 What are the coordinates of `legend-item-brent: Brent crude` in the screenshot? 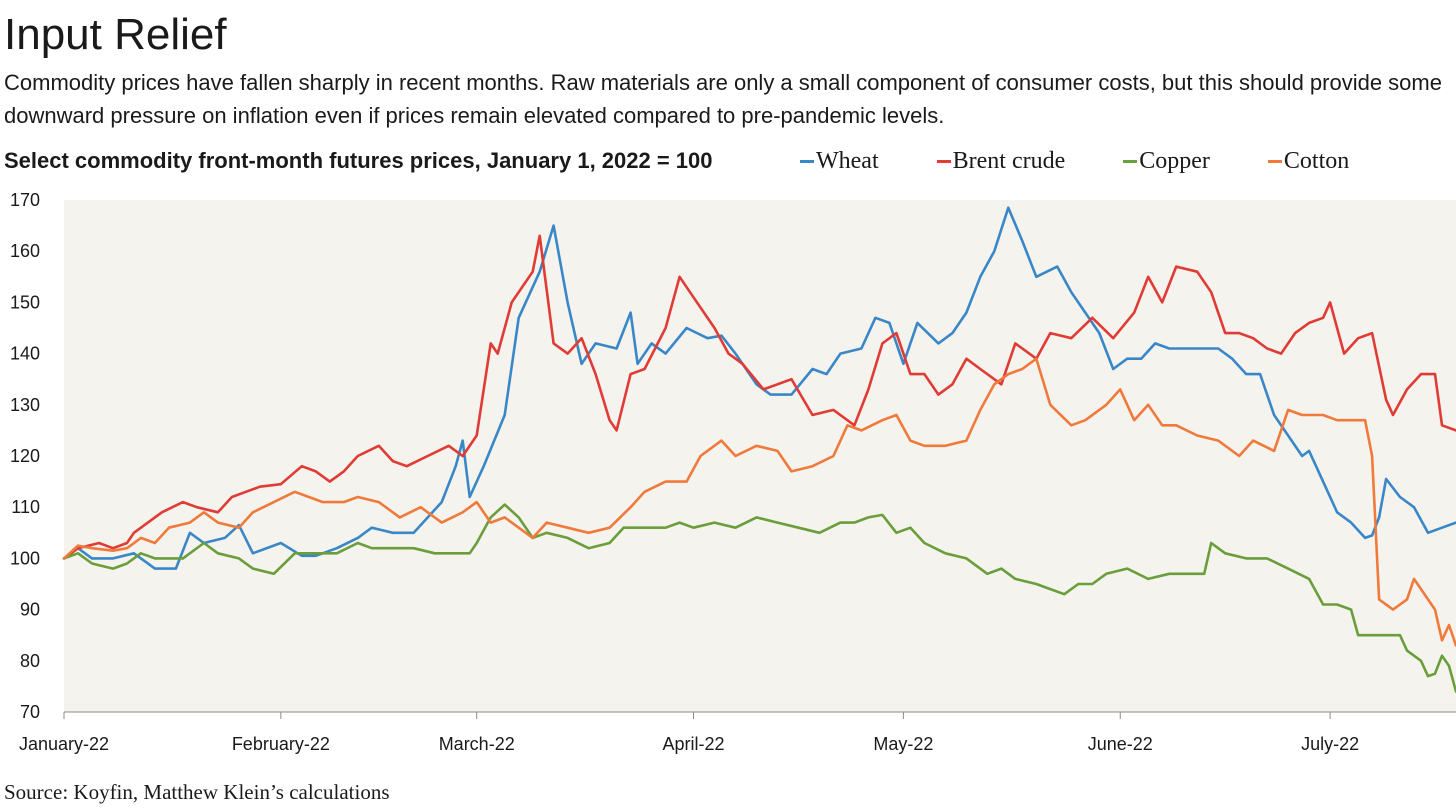 It's located at (1001, 161).